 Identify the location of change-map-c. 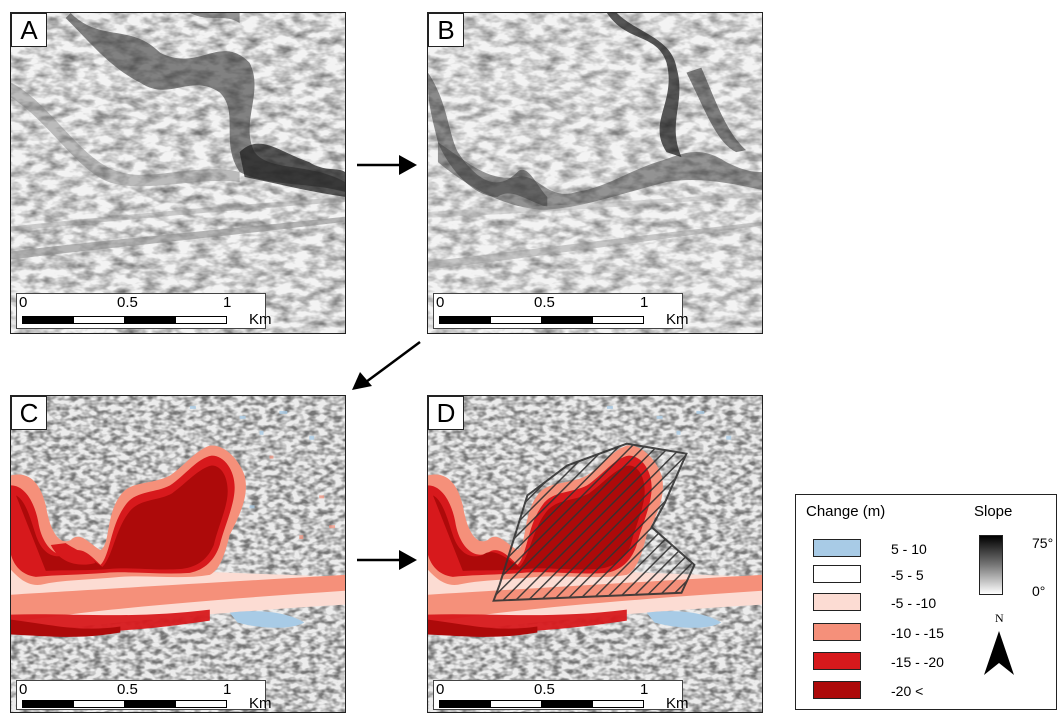
(178, 554).